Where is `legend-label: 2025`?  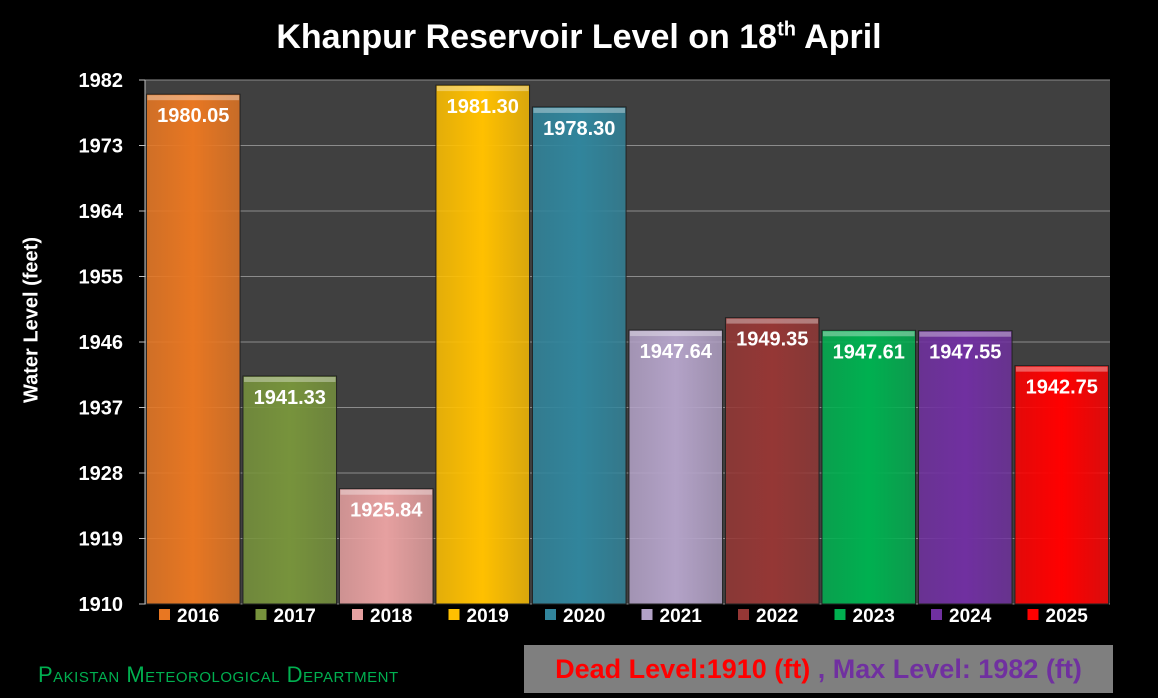 legend-label: 2025 is located at coordinates (1067, 616).